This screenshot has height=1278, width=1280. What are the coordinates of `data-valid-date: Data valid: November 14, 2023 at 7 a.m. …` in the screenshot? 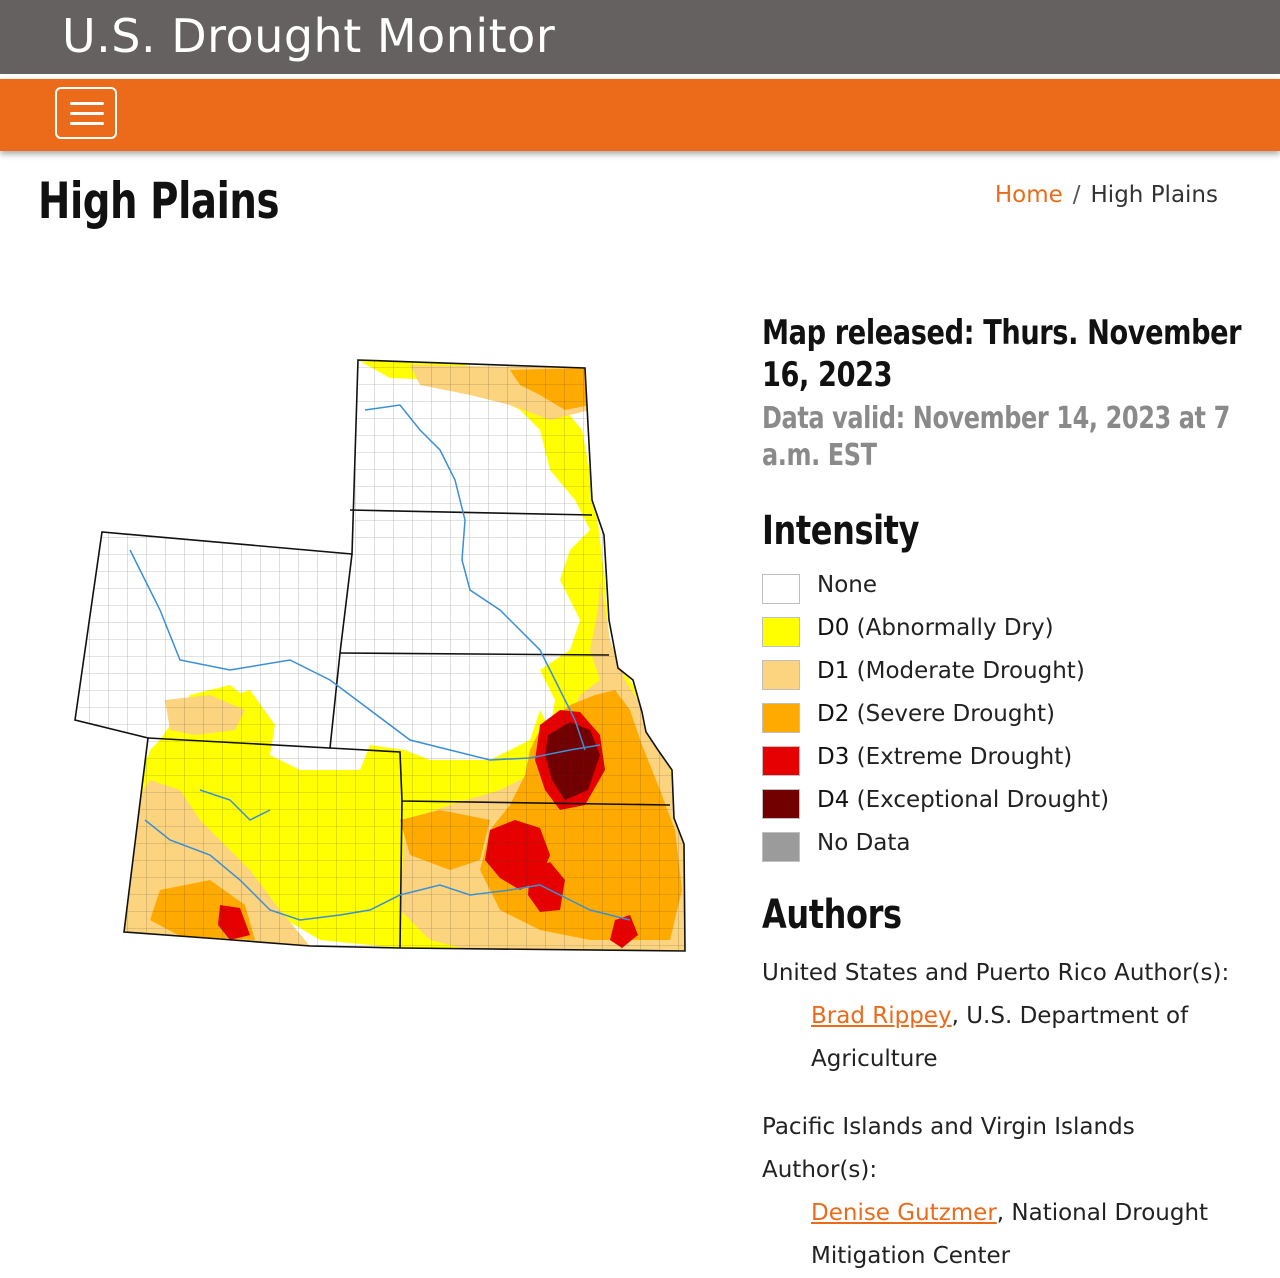 It's located at (996, 437).